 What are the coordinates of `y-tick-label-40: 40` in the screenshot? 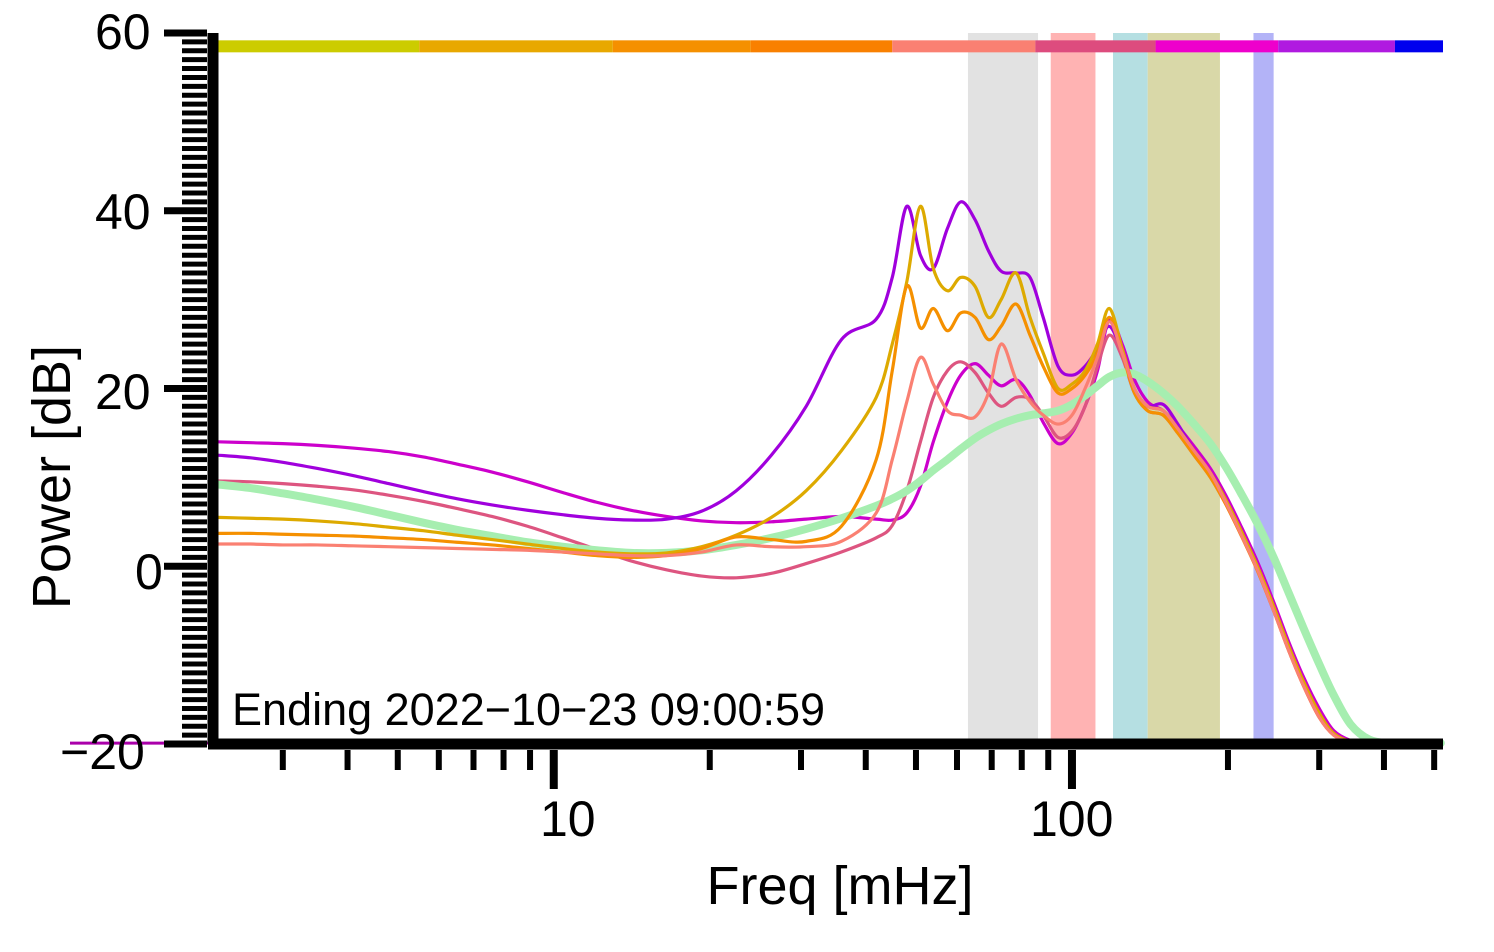 It's located at (123, 212).